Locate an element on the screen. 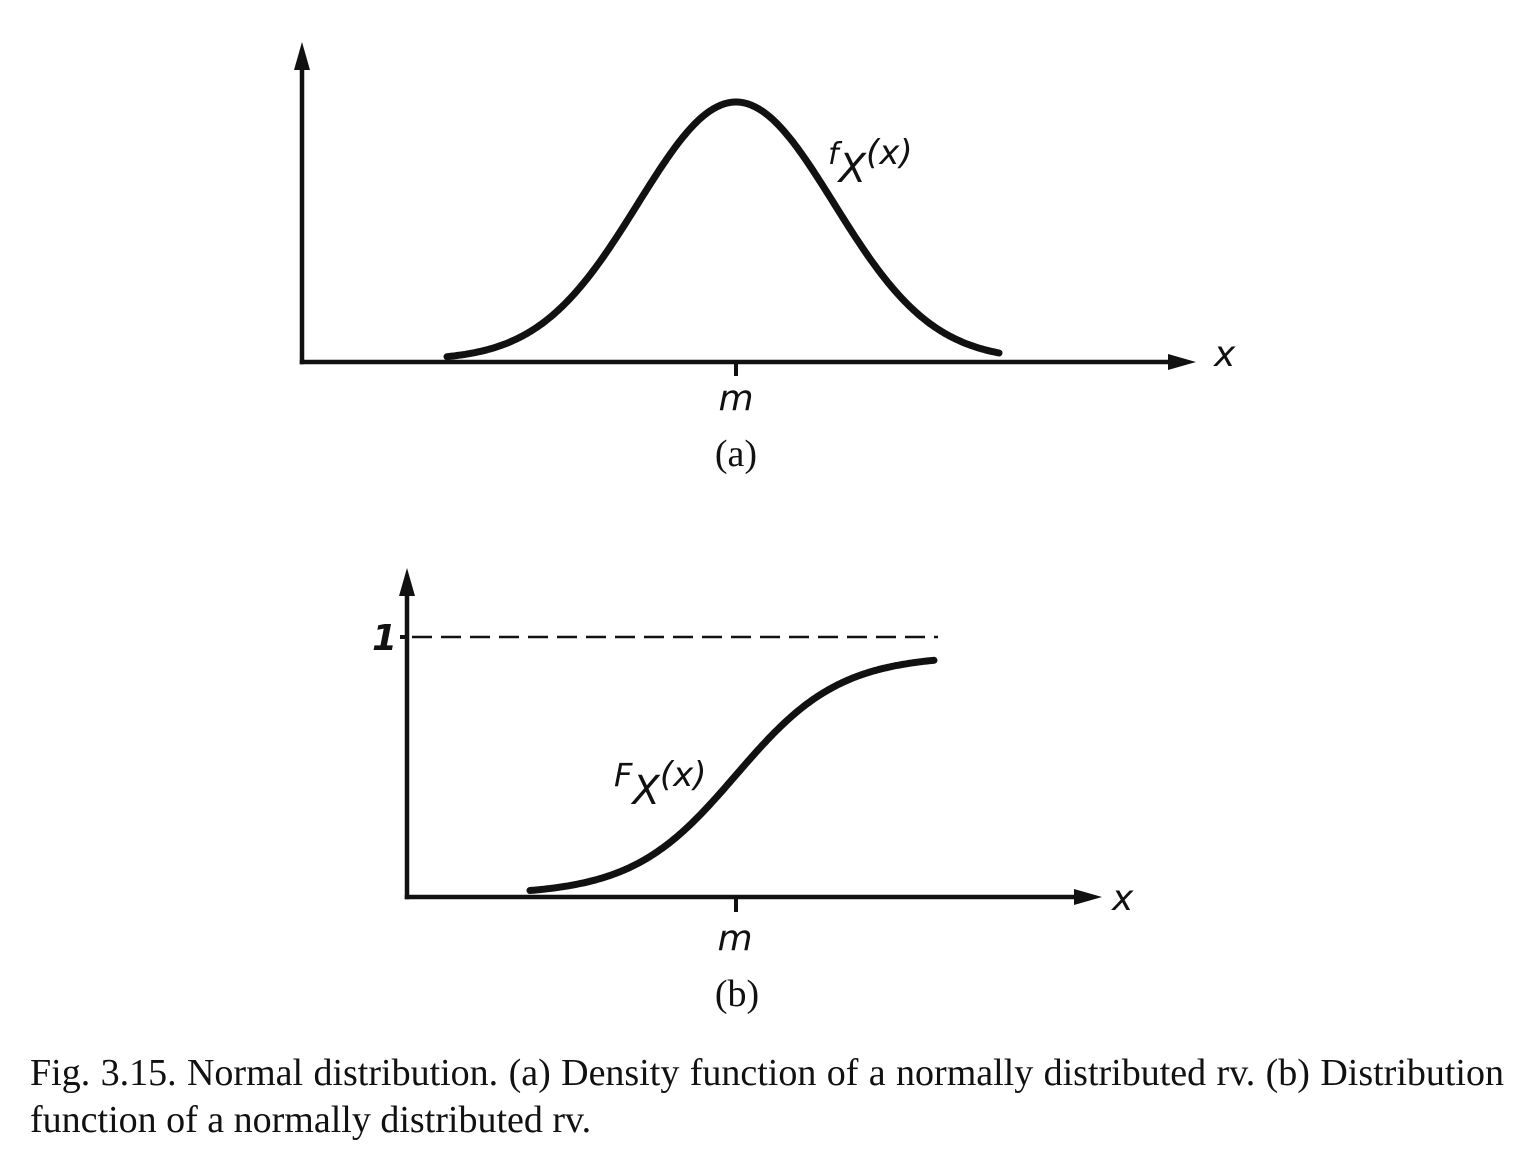 Image resolution: width=1534 pixels, height=1170 pixels. panel-b-curve-label-subscript: X is located at coordinates (645, 791).